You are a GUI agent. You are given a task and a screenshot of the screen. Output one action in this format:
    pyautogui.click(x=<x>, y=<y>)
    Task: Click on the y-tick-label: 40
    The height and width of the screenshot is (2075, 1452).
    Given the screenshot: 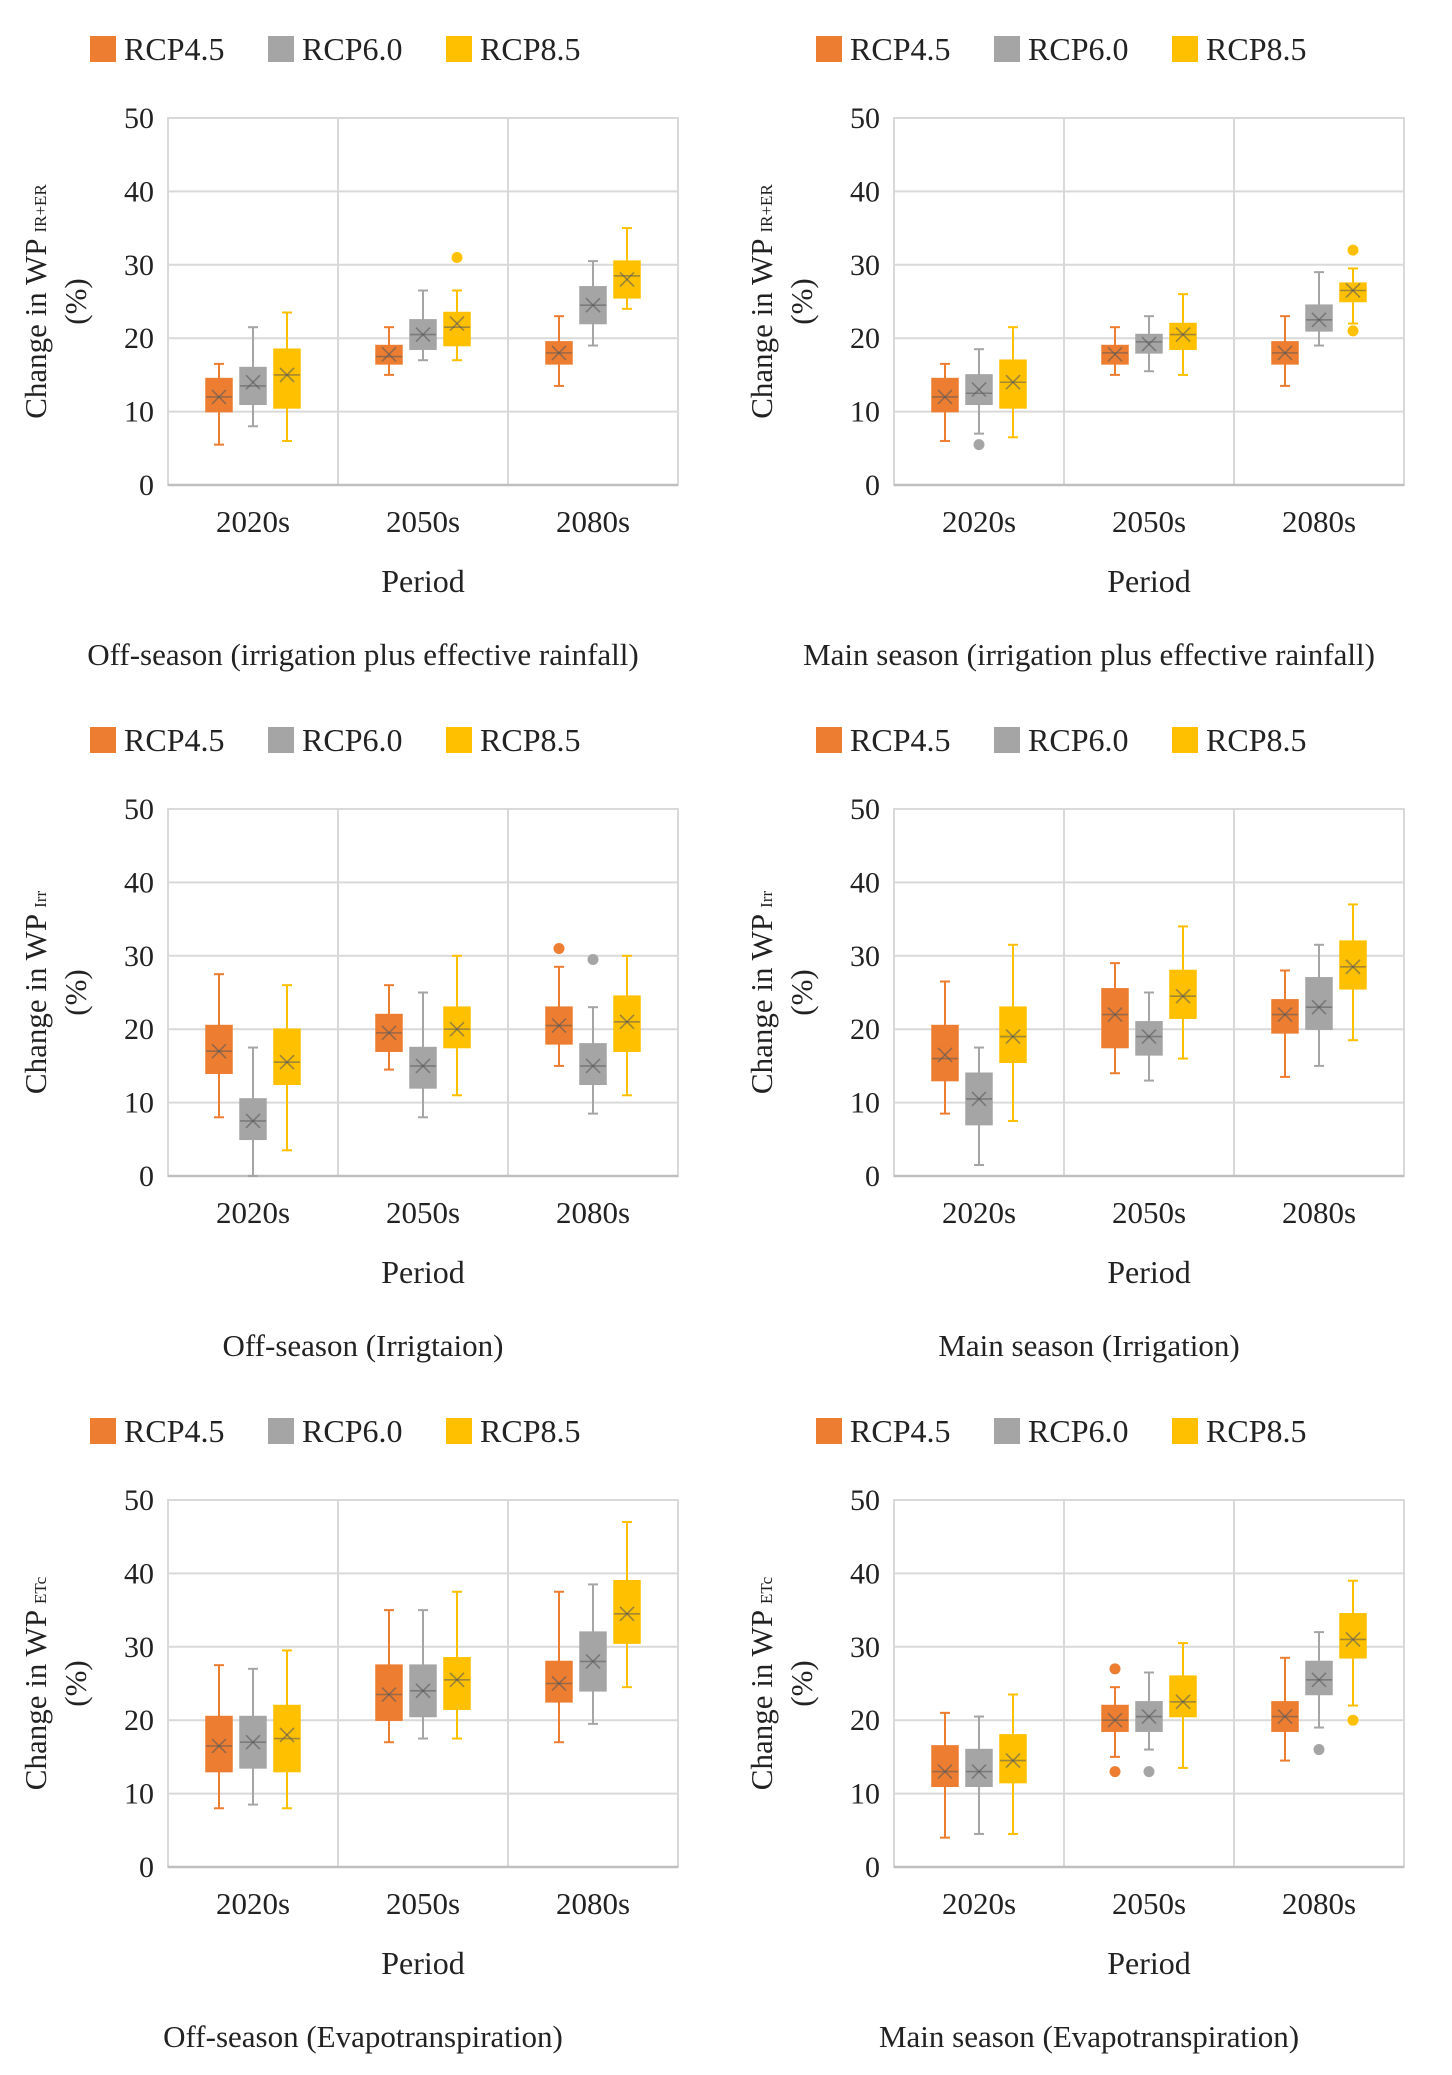 What is the action you would take?
    pyautogui.click(x=139, y=191)
    